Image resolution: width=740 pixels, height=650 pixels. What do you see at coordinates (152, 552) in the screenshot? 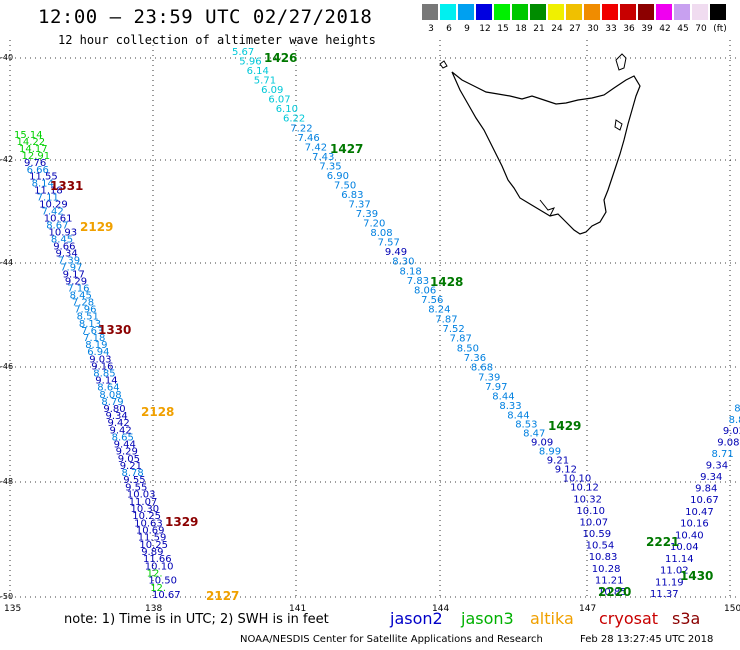
I see `swh-value-label: 9.89` at bounding box center [152, 552].